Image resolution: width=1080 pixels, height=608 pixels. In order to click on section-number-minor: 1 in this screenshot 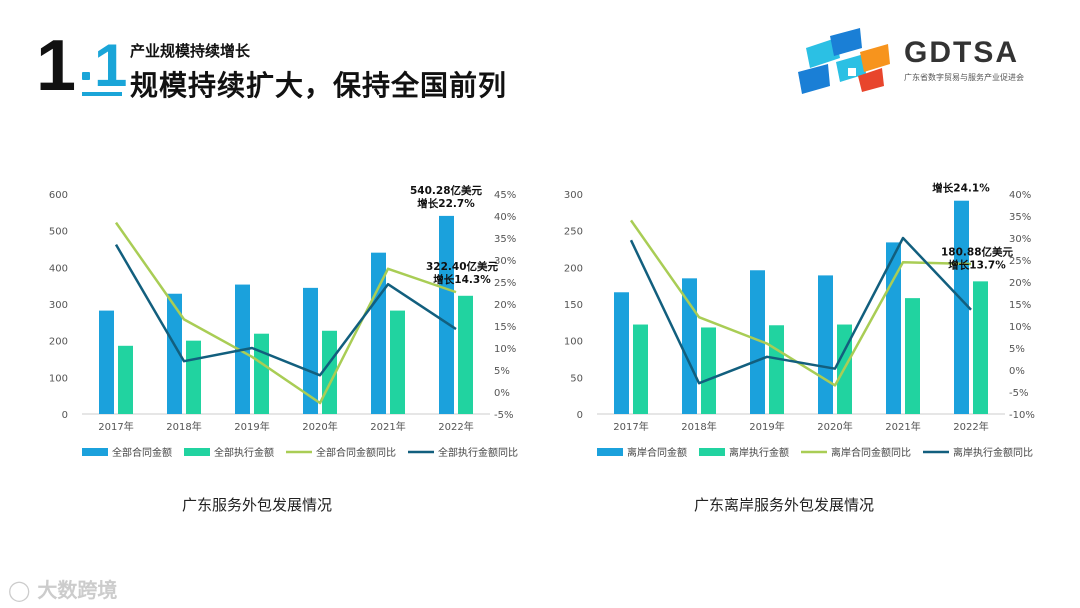, I will do `click(110, 65)`.